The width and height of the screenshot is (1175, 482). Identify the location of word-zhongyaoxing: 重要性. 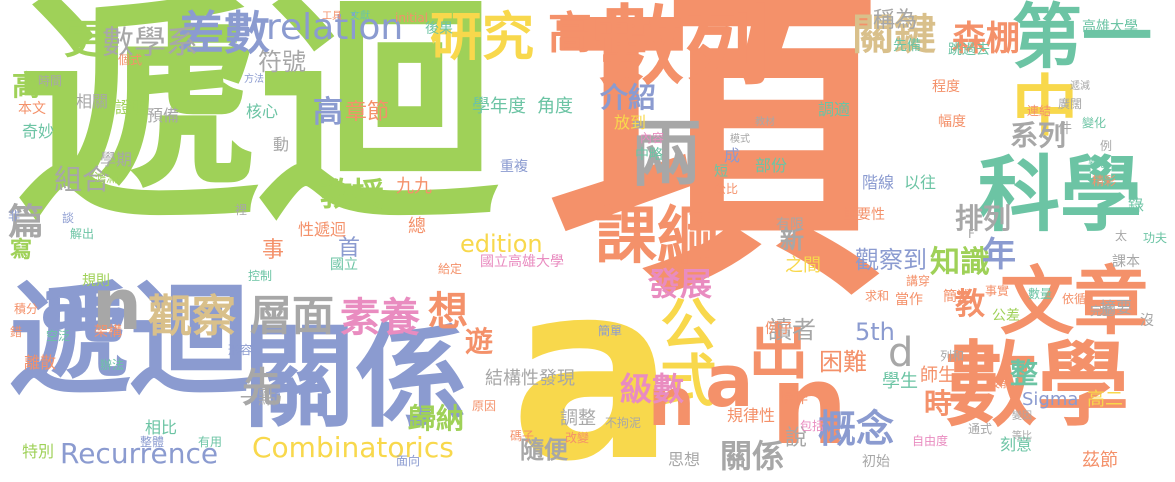
(864, 215).